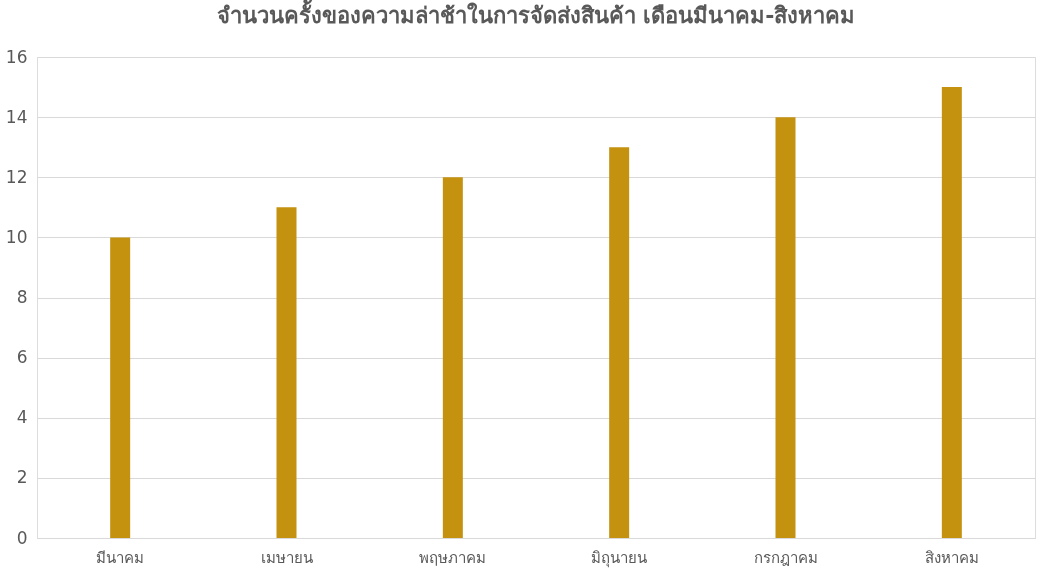  What do you see at coordinates (16, 236) in the screenshot?
I see `y-tick-label: 10` at bounding box center [16, 236].